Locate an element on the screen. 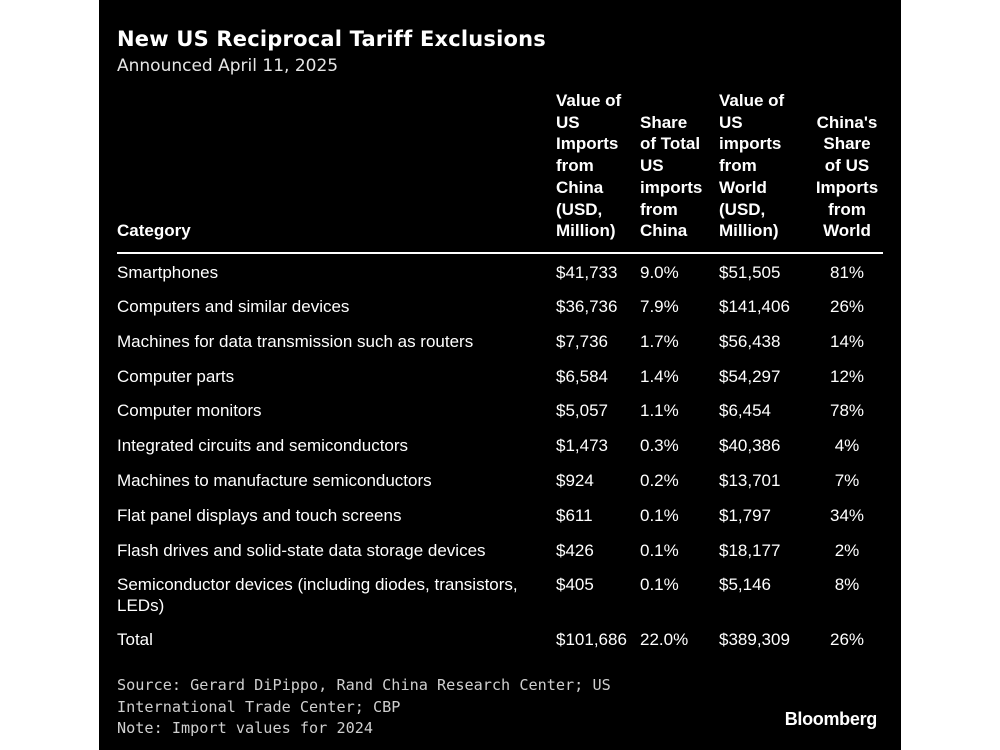 The image size is (1000, 750). cell-china-share-world: 81% is located at coordinates (847, 272).